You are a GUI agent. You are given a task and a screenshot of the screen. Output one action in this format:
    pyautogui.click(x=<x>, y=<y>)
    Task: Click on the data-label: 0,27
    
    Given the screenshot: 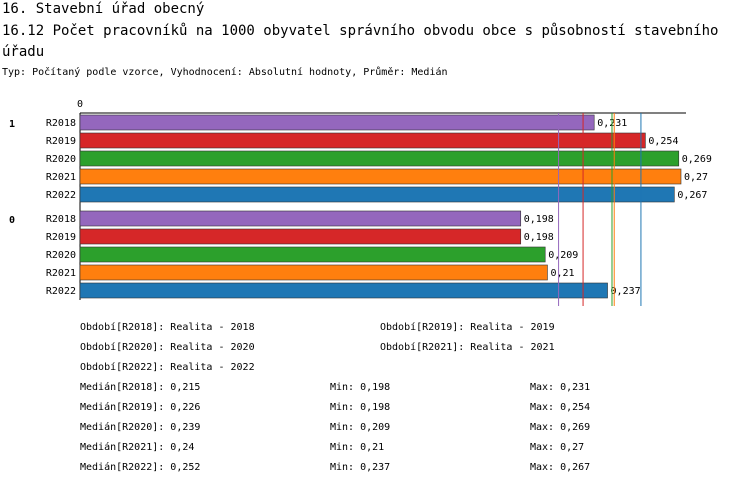 What is the action you would take?
    pyautogui.click(x=696, y=177)
    